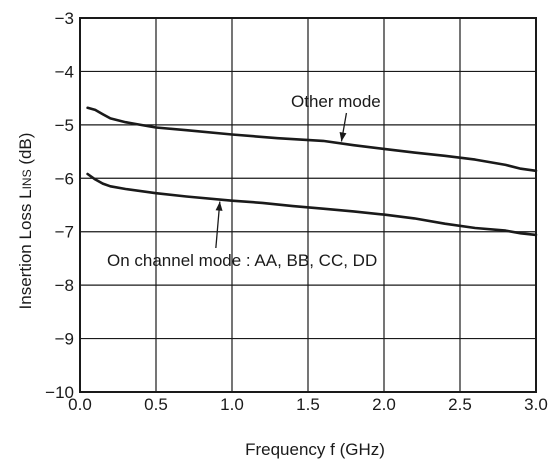  What do you see at coordinates (27, 179) in the screenshot?
I see `y-axis-label-subscript: INS` at bounding box center [27, 179].